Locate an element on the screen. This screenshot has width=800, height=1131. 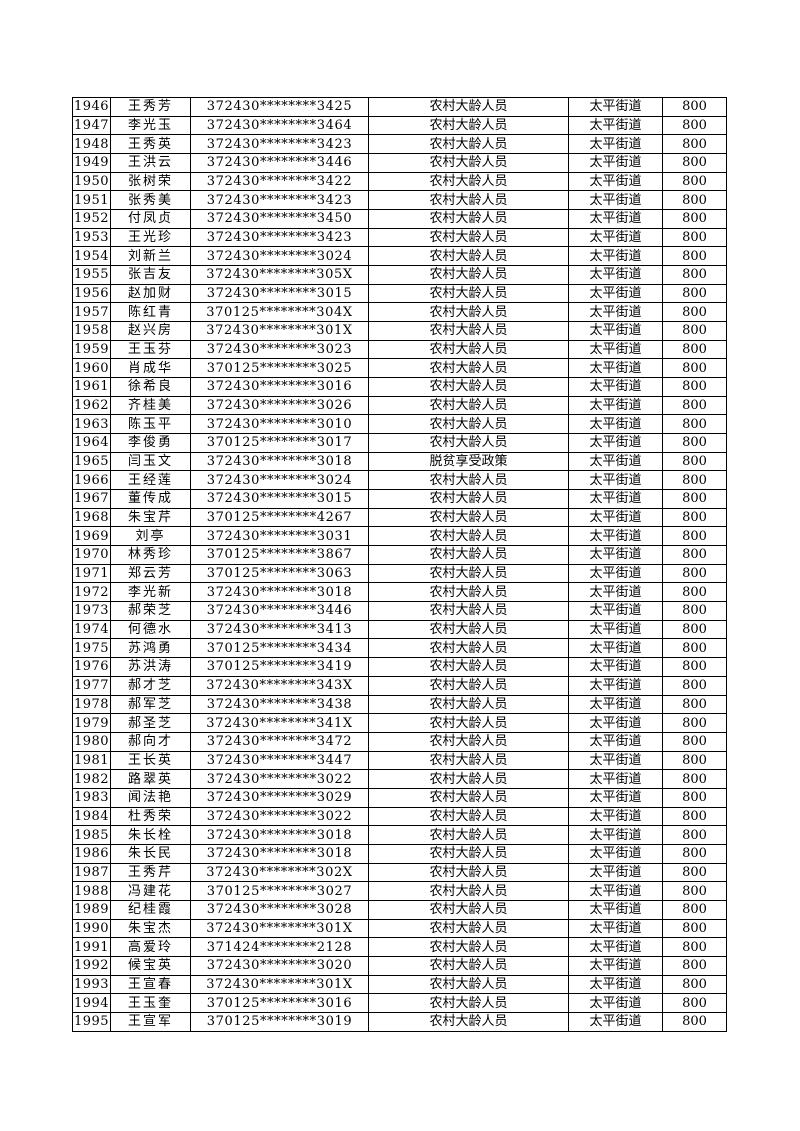
table-row: 1953 王光珍 372430********3423 农村大龄人员 太平街道 800 is located at coordinates (399, 237).